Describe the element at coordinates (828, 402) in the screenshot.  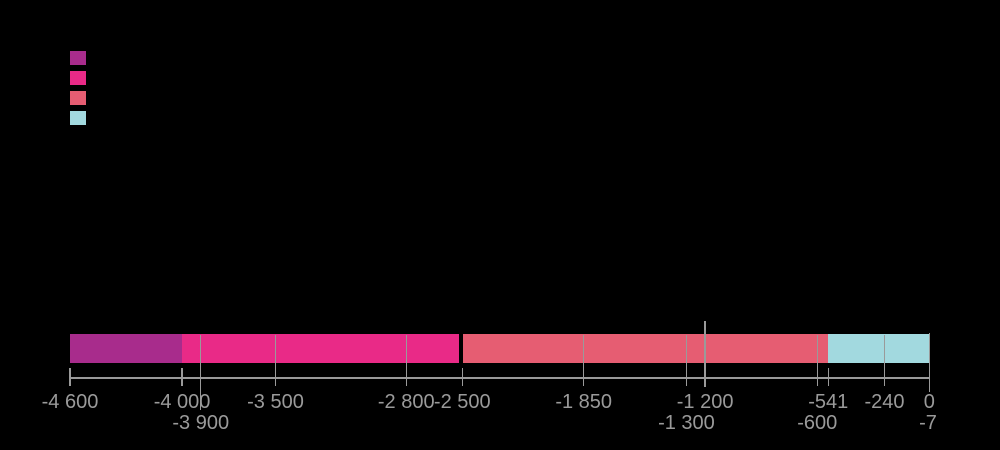
I see `axis-tick-label: -541` at that location.